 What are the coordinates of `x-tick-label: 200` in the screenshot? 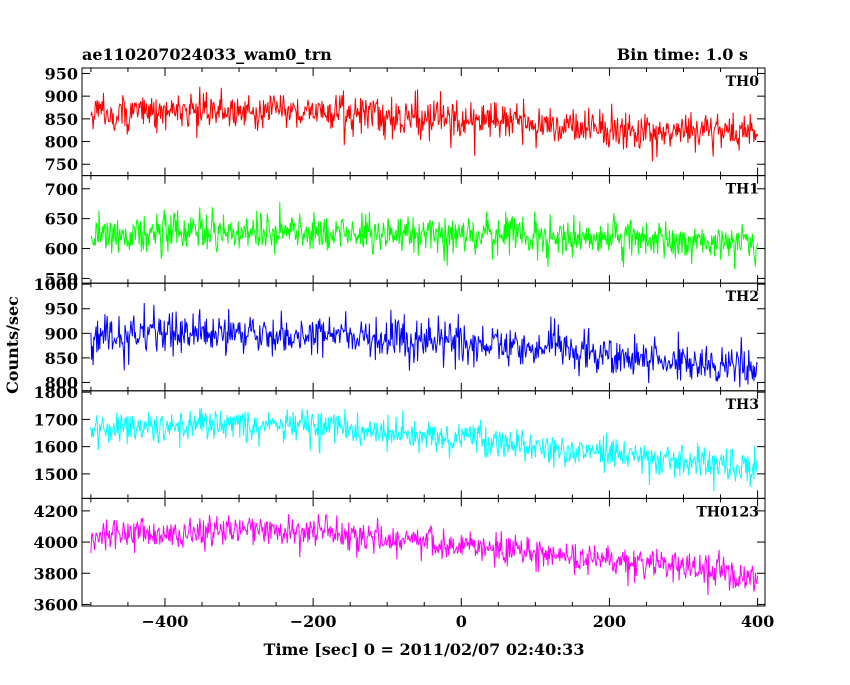 It's located at (609, 621).